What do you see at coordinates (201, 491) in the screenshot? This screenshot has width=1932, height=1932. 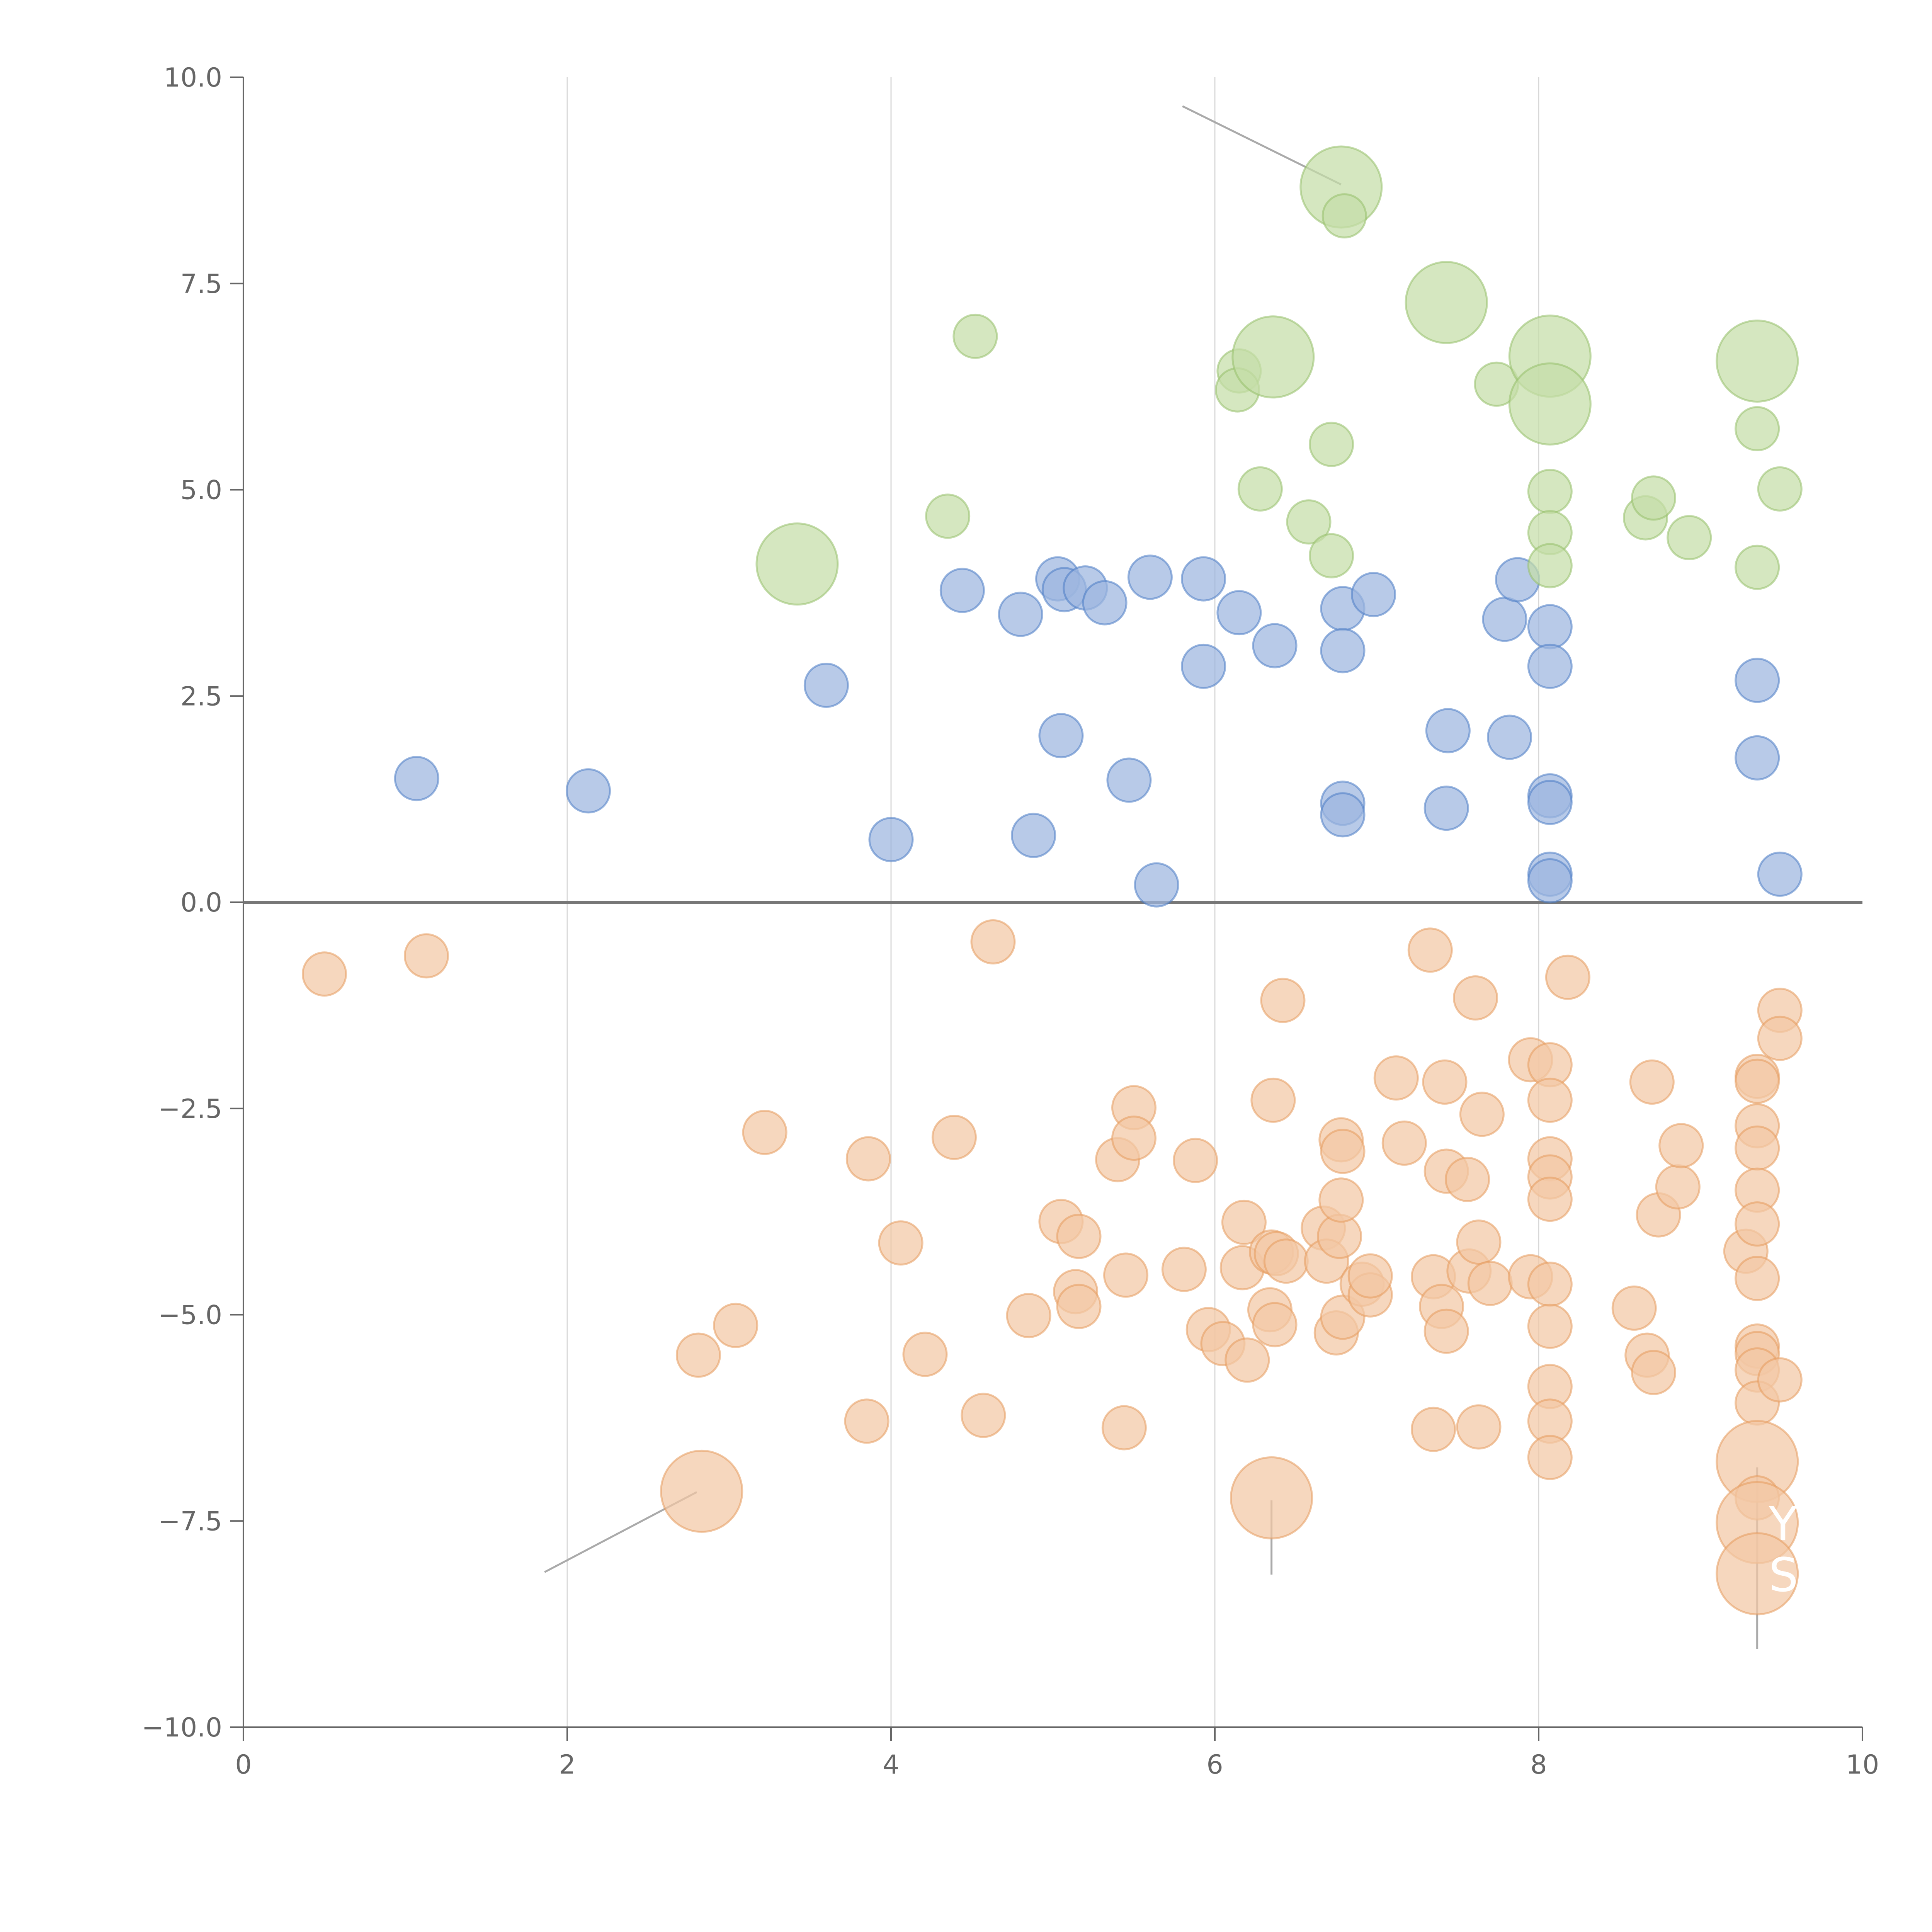 I see `y-tick-label: 5.0` at bounding box center [201, 491].